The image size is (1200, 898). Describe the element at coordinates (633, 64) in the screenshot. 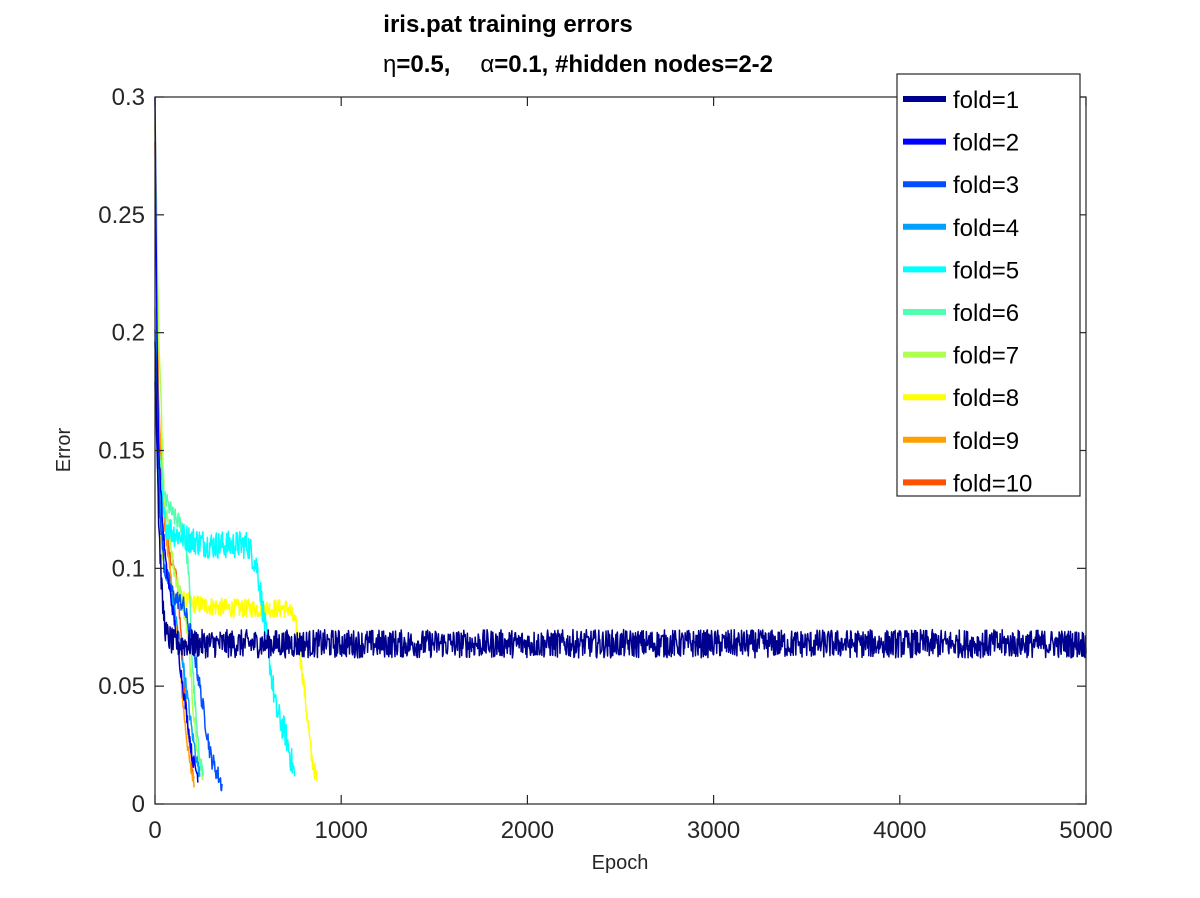

I see `subtitle-rest: =0.1, #hidden nodes=2-2` at that location.